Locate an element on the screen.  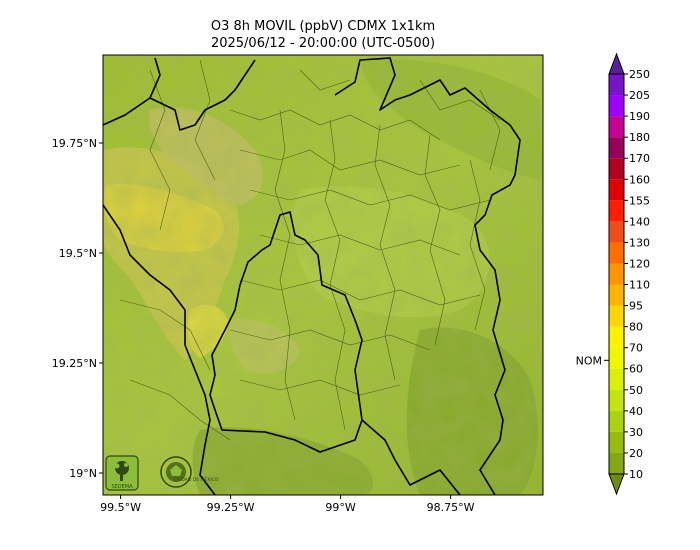
colorbar-label: 140 is located at coordinates (639, 221).